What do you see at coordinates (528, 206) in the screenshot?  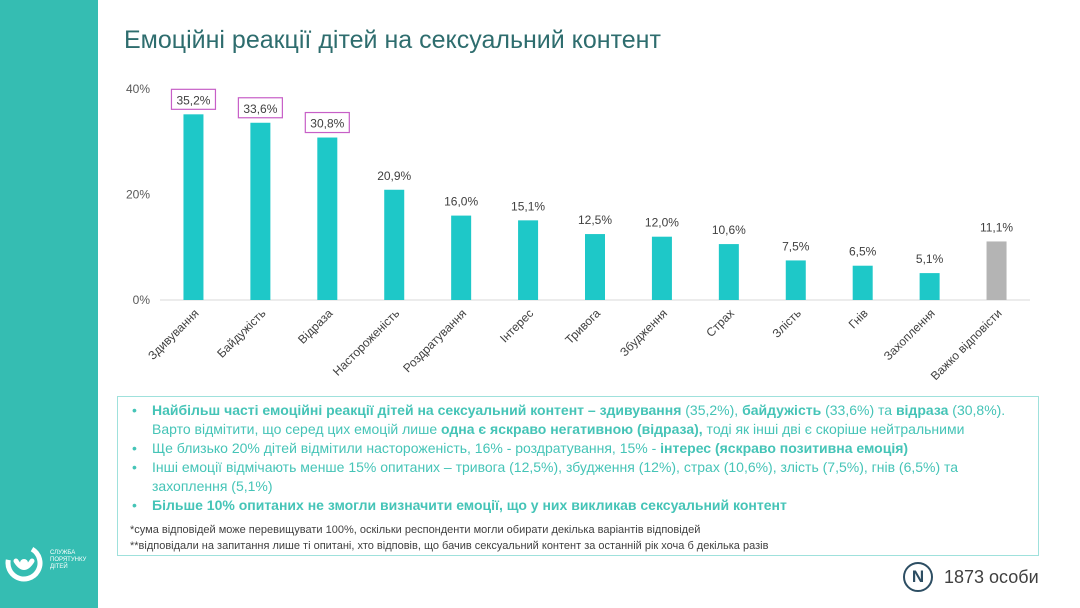 I see `data-label: 15,1%` at bounding box center [528, 206].